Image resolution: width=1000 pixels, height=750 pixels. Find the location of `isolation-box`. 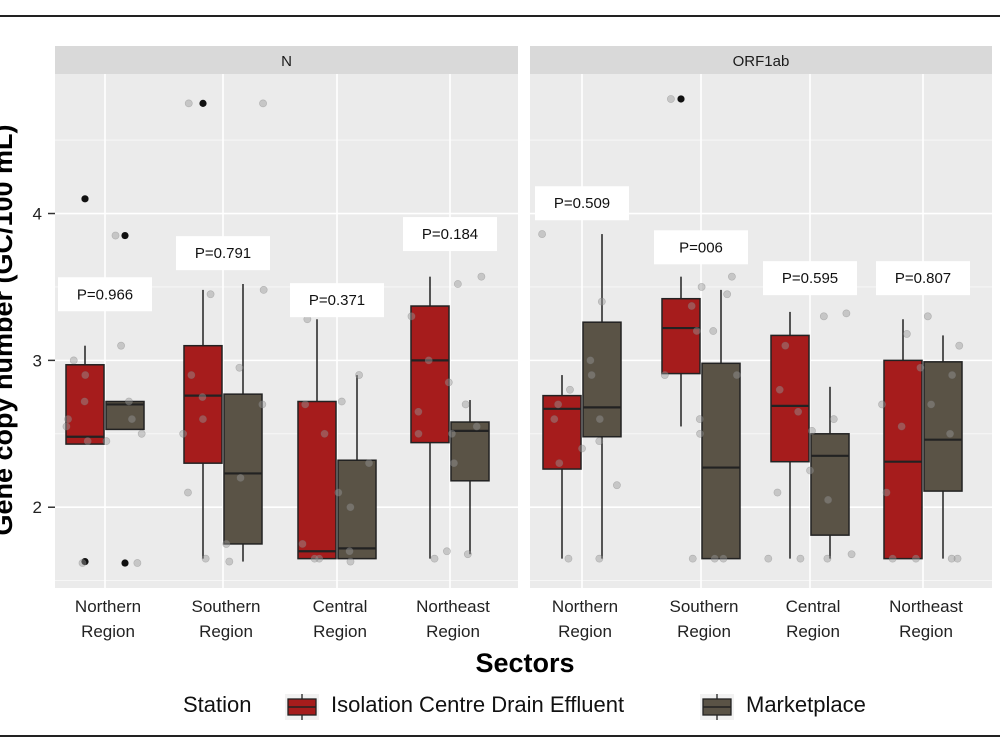

isolation-box is located at coordinates (203, 329).